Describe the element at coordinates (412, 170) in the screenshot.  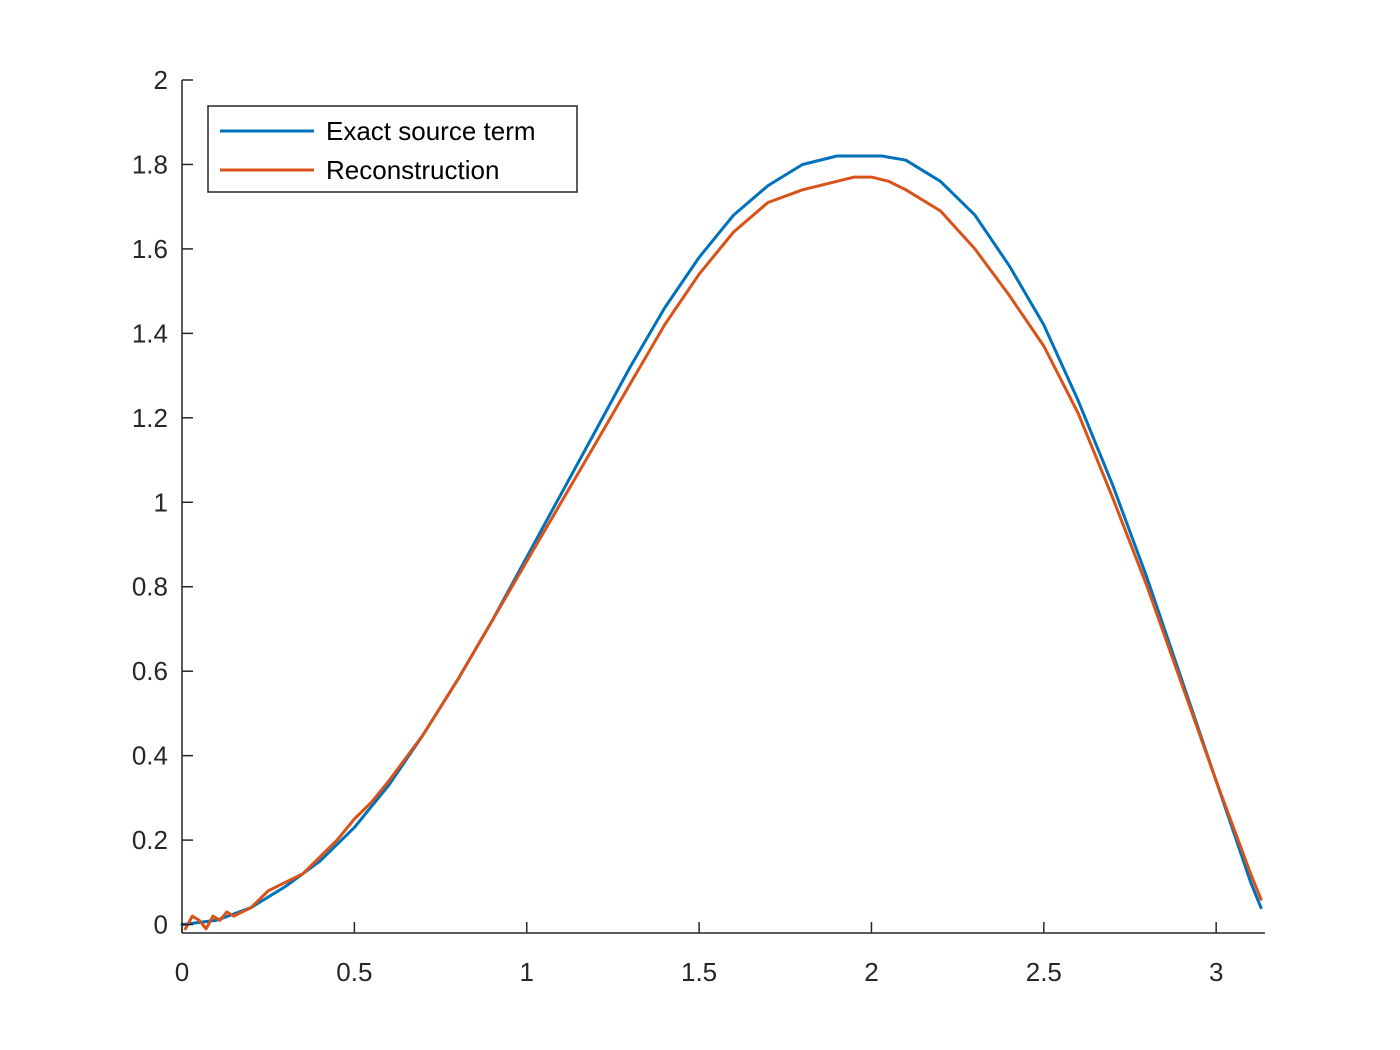
I see `legend-label: Reconstruction` at that location.